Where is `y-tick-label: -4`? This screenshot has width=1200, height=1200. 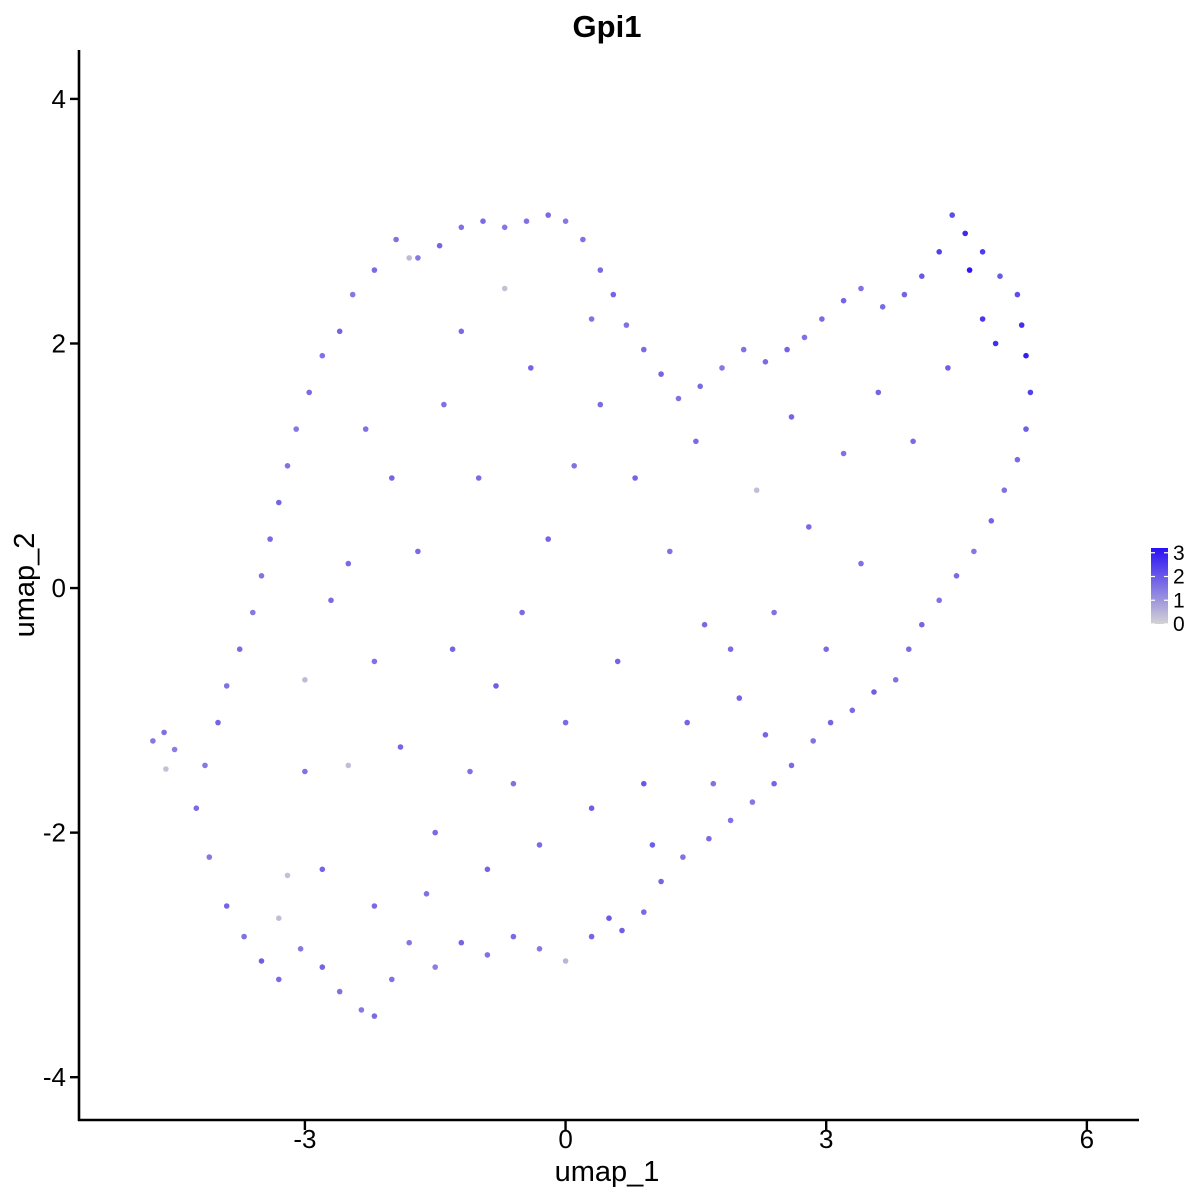 y-tick-label: -4 is located at coordinates (54, 1077).